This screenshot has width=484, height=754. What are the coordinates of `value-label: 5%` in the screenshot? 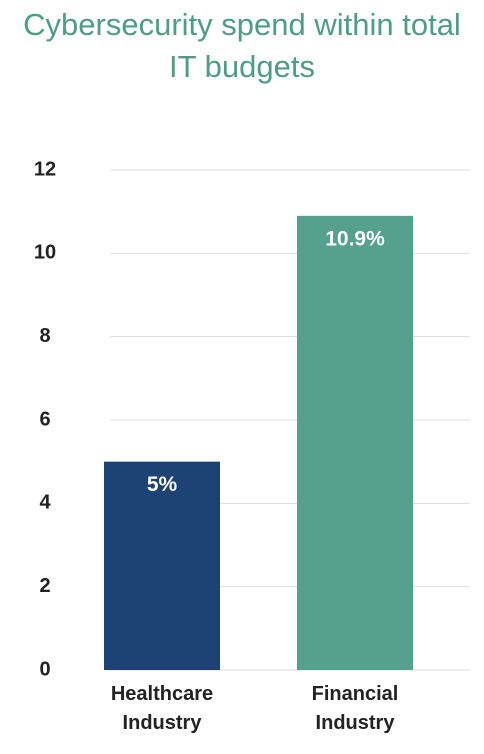 It's located at (162, 484).